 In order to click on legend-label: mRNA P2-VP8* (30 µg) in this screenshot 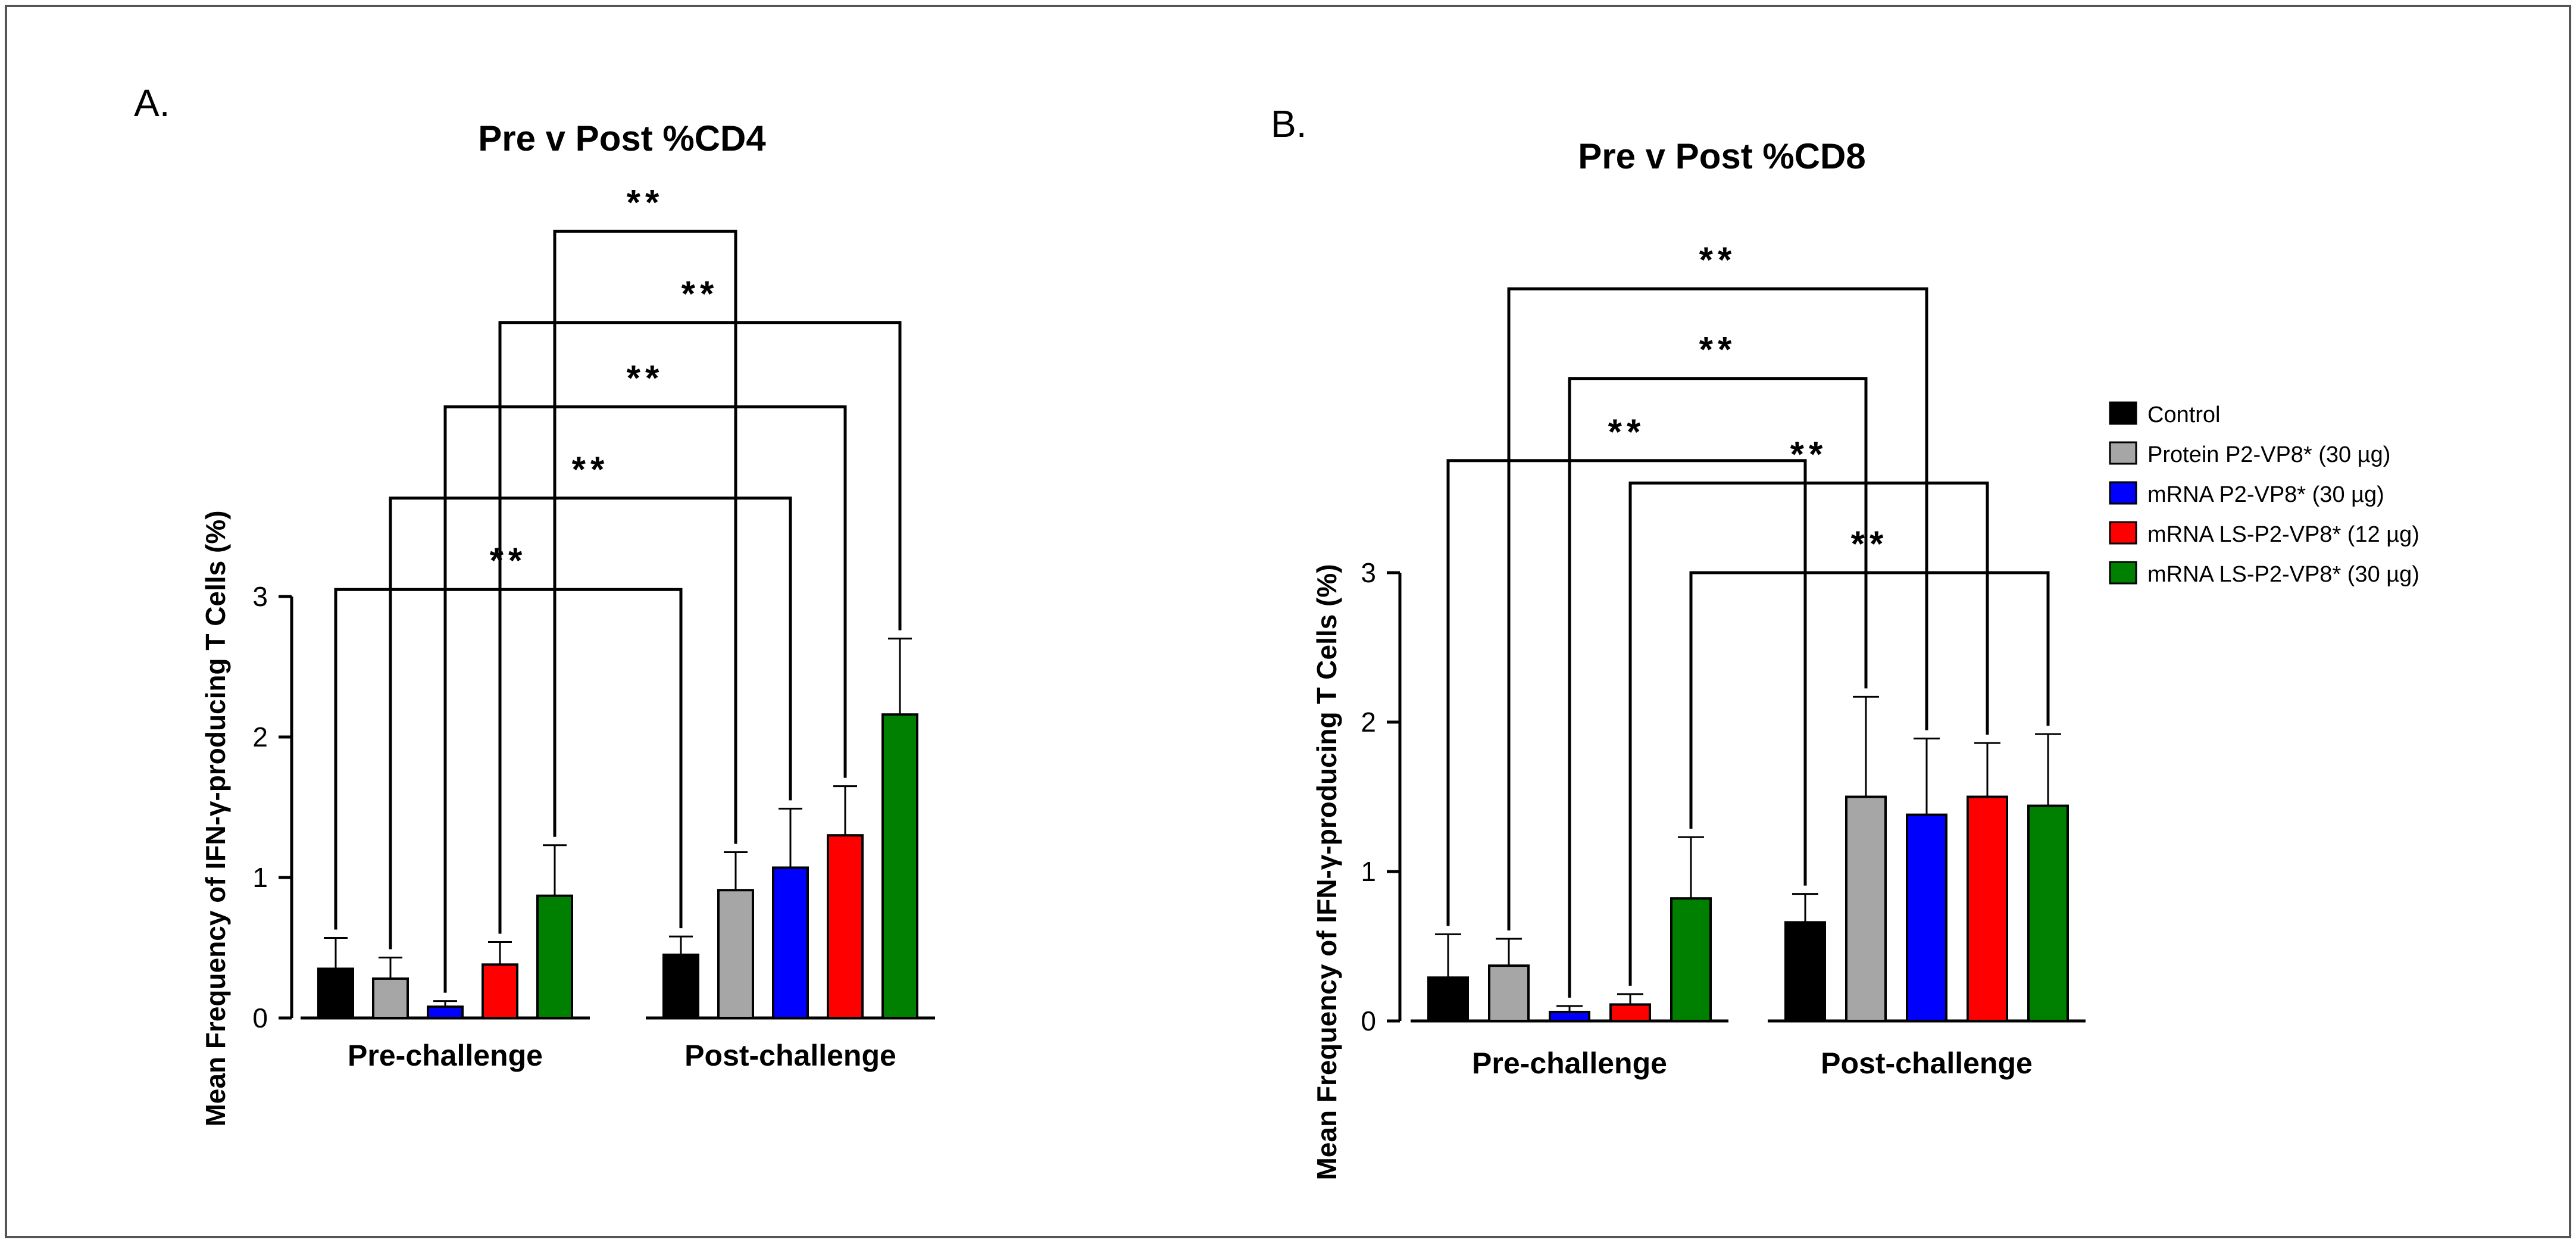, I will do `click(2265, 494)`.